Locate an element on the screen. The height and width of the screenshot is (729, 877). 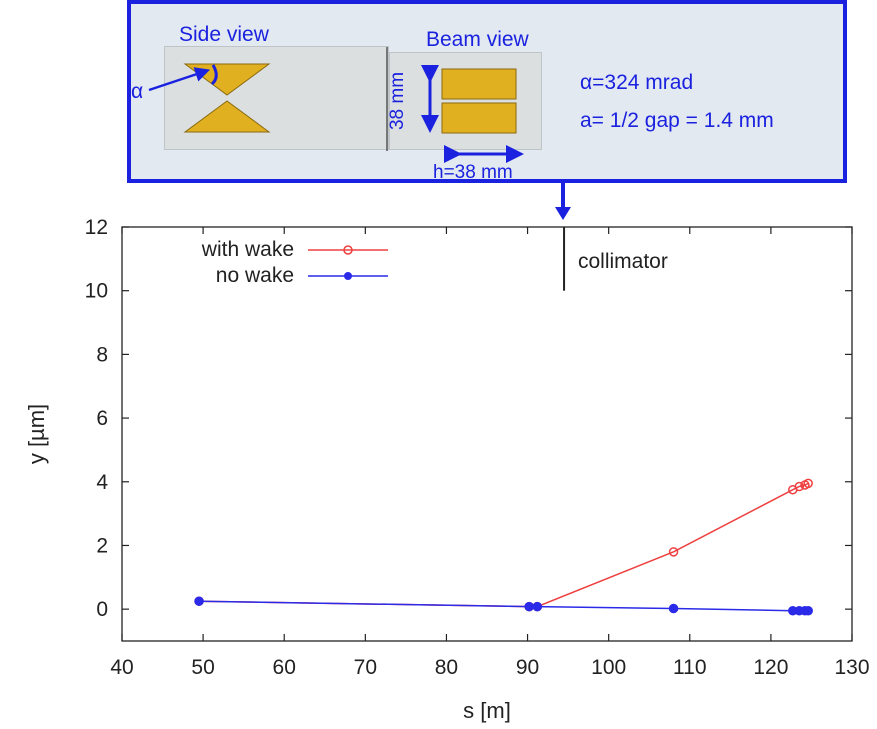
legend-marker-with-wake is located at coordinates (348, 250).